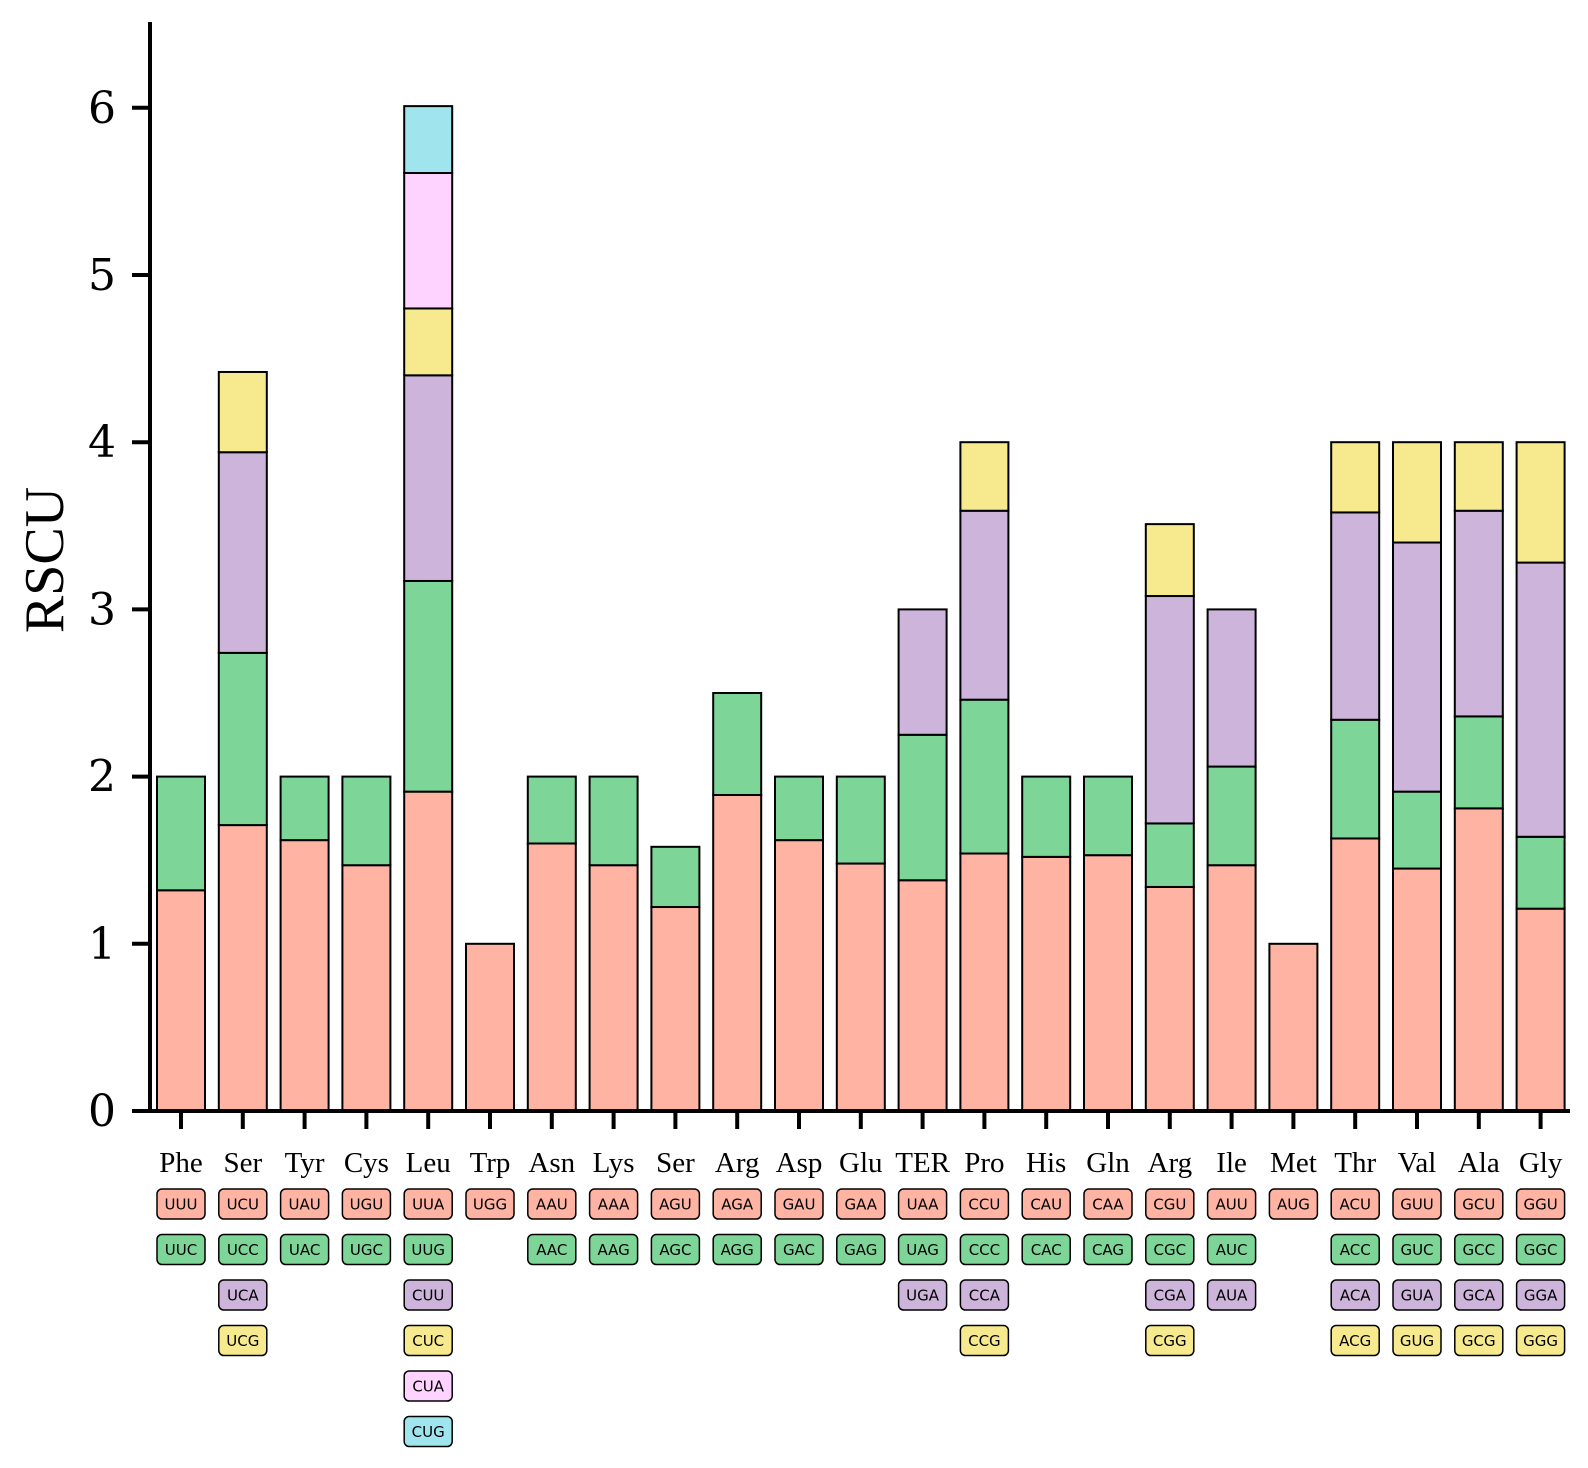  What do you see at coordinates (1540, 1341) in the screenshot?
I see `codon-label: GGG` at bounding box center [1540, 1341].